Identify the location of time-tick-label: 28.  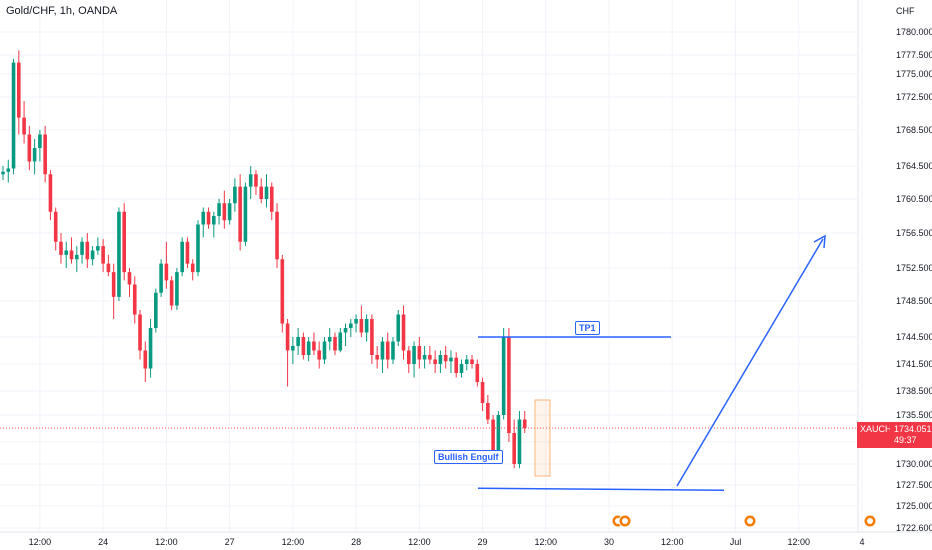
(356, 542).